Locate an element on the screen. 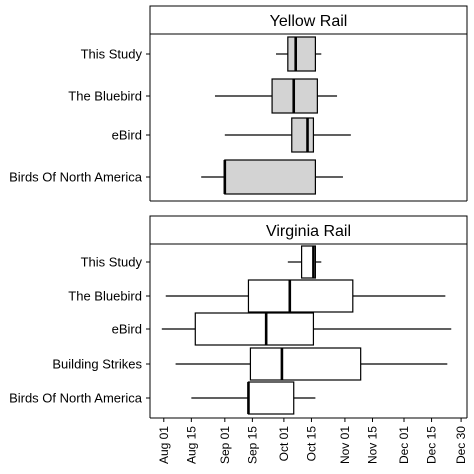 The height and width of the screenshot is (474, 474). virginia-rail-category-label: Birds Of North America is located at coordinates (76, 398).